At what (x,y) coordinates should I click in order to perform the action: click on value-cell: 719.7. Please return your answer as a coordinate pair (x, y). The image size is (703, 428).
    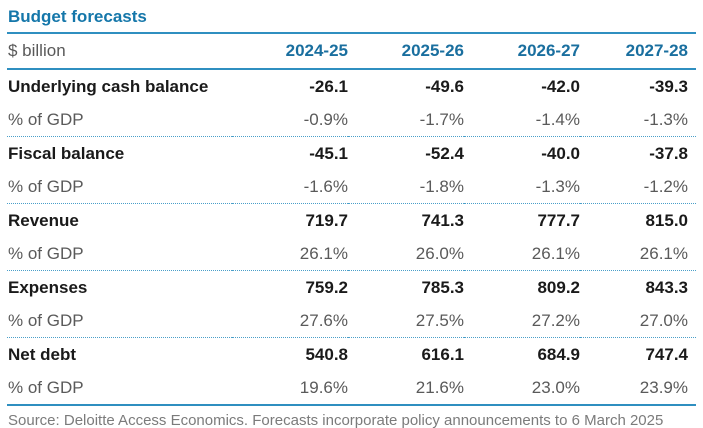
    Looking at the image, I should click on (326, 220).